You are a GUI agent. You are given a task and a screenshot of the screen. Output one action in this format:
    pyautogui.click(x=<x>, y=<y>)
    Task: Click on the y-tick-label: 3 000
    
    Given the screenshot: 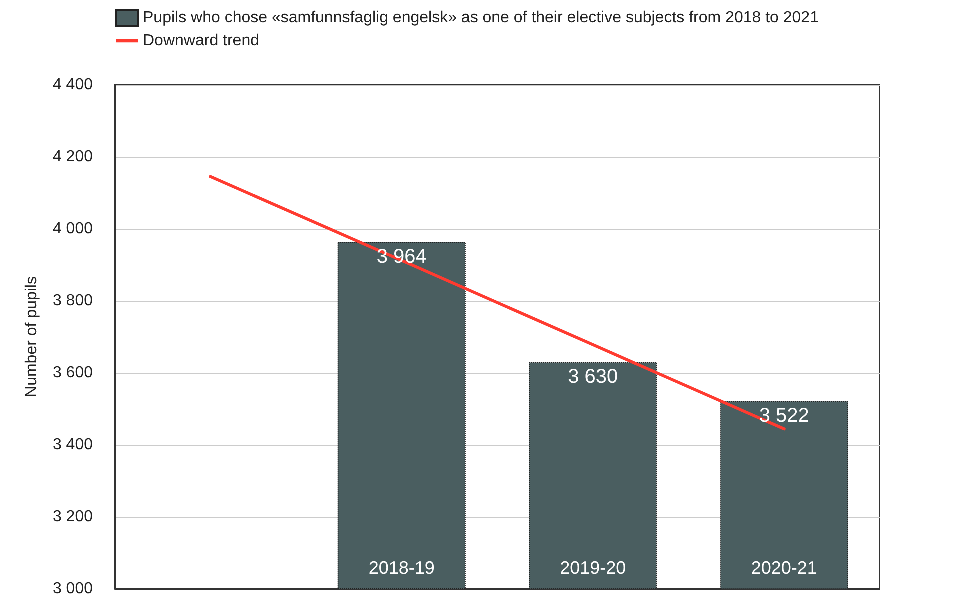 What is the action you would take?
    pyautogui.click(x=73, y=589)
    